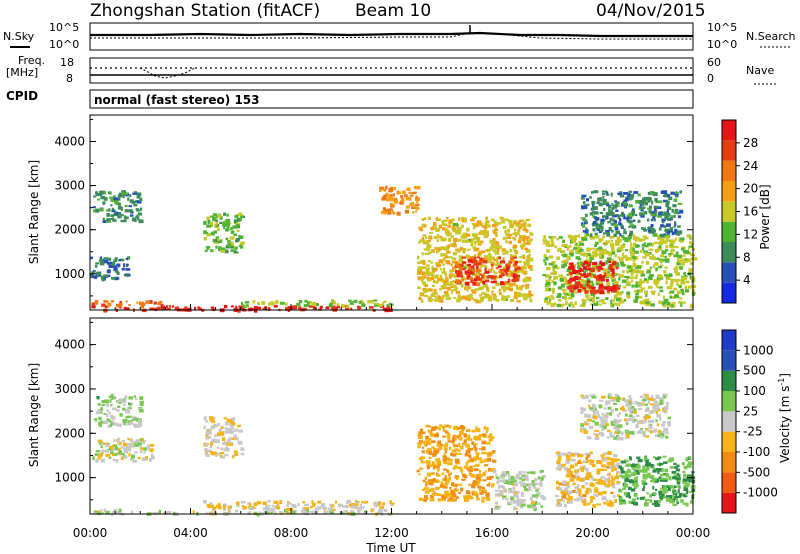  What do you see at coordinates (785, 424) in the screenshot?
I see `velocity-colorbar-label-main: Velocity [m s` at bounding box center [785, 424].